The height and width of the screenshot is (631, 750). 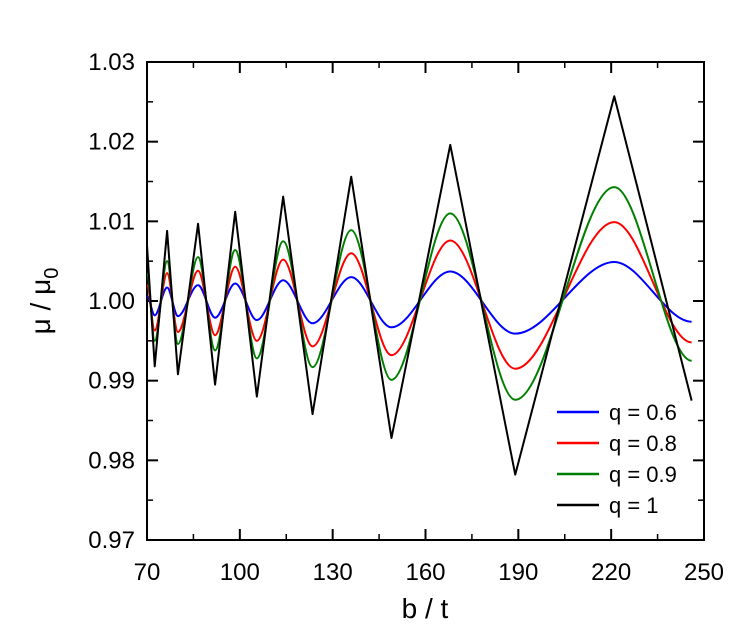 What do you see at coordinates (52, 273) in the screenshot?
I see `y-axis-label-subscript: 0` at bounding box center [52, 273].